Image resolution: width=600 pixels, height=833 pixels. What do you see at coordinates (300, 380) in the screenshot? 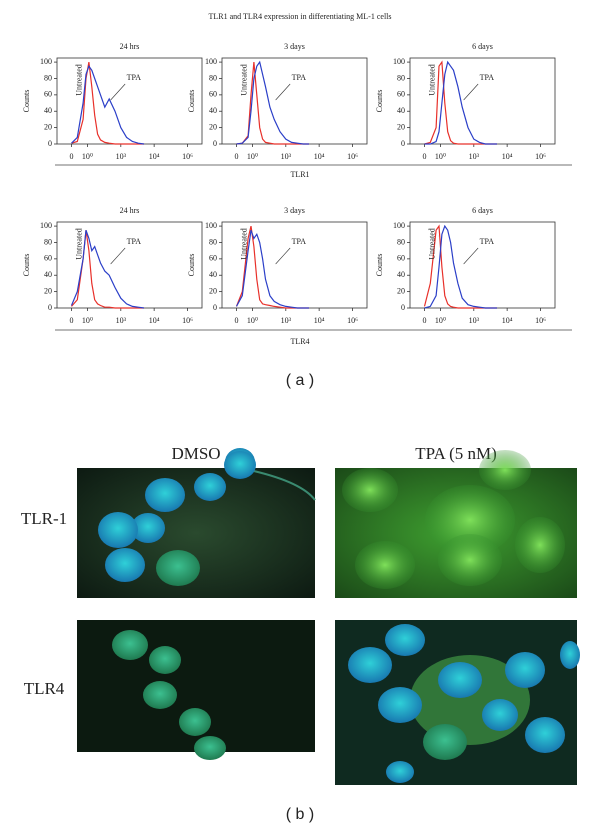
I see `panel-label: ( a )` at bounding box center [300, 380].